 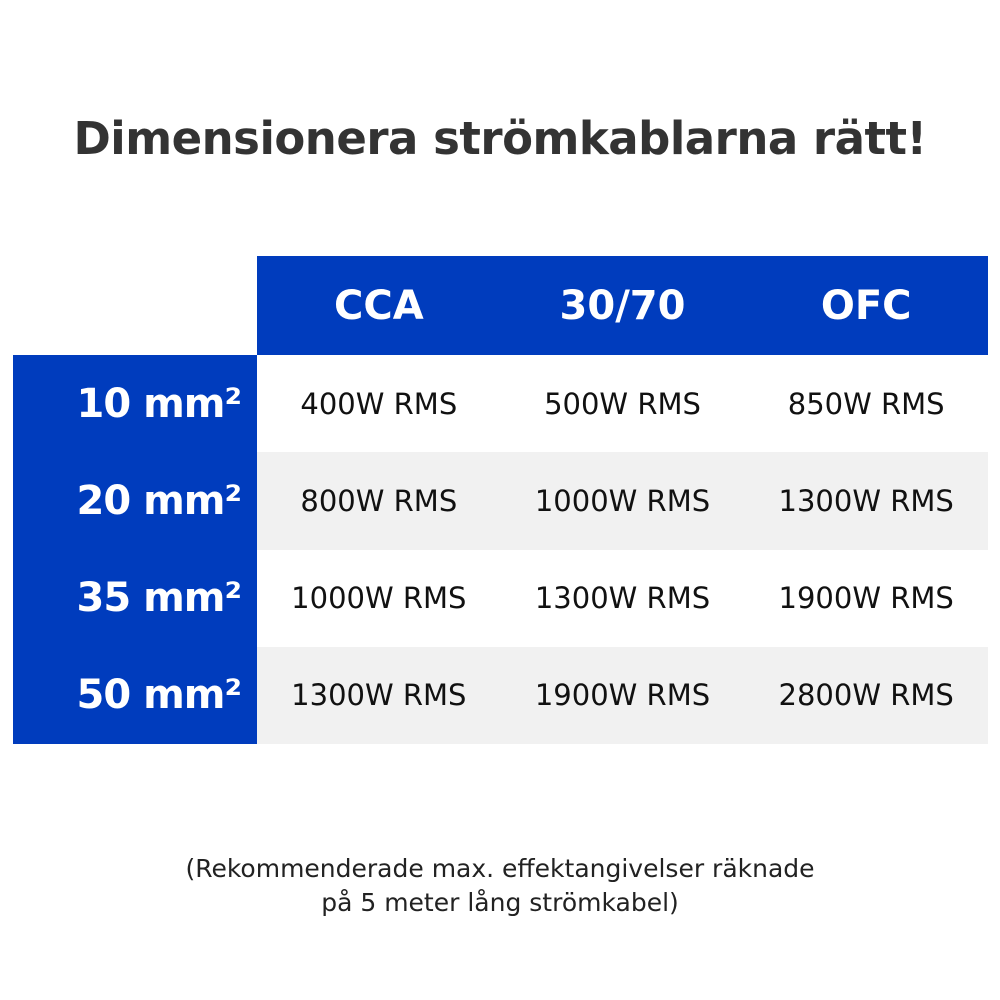 What do you see at coordinates (159, 695) in the screenshot?
I see `row-label: 50 mm²` at bounding box center [159, 695].